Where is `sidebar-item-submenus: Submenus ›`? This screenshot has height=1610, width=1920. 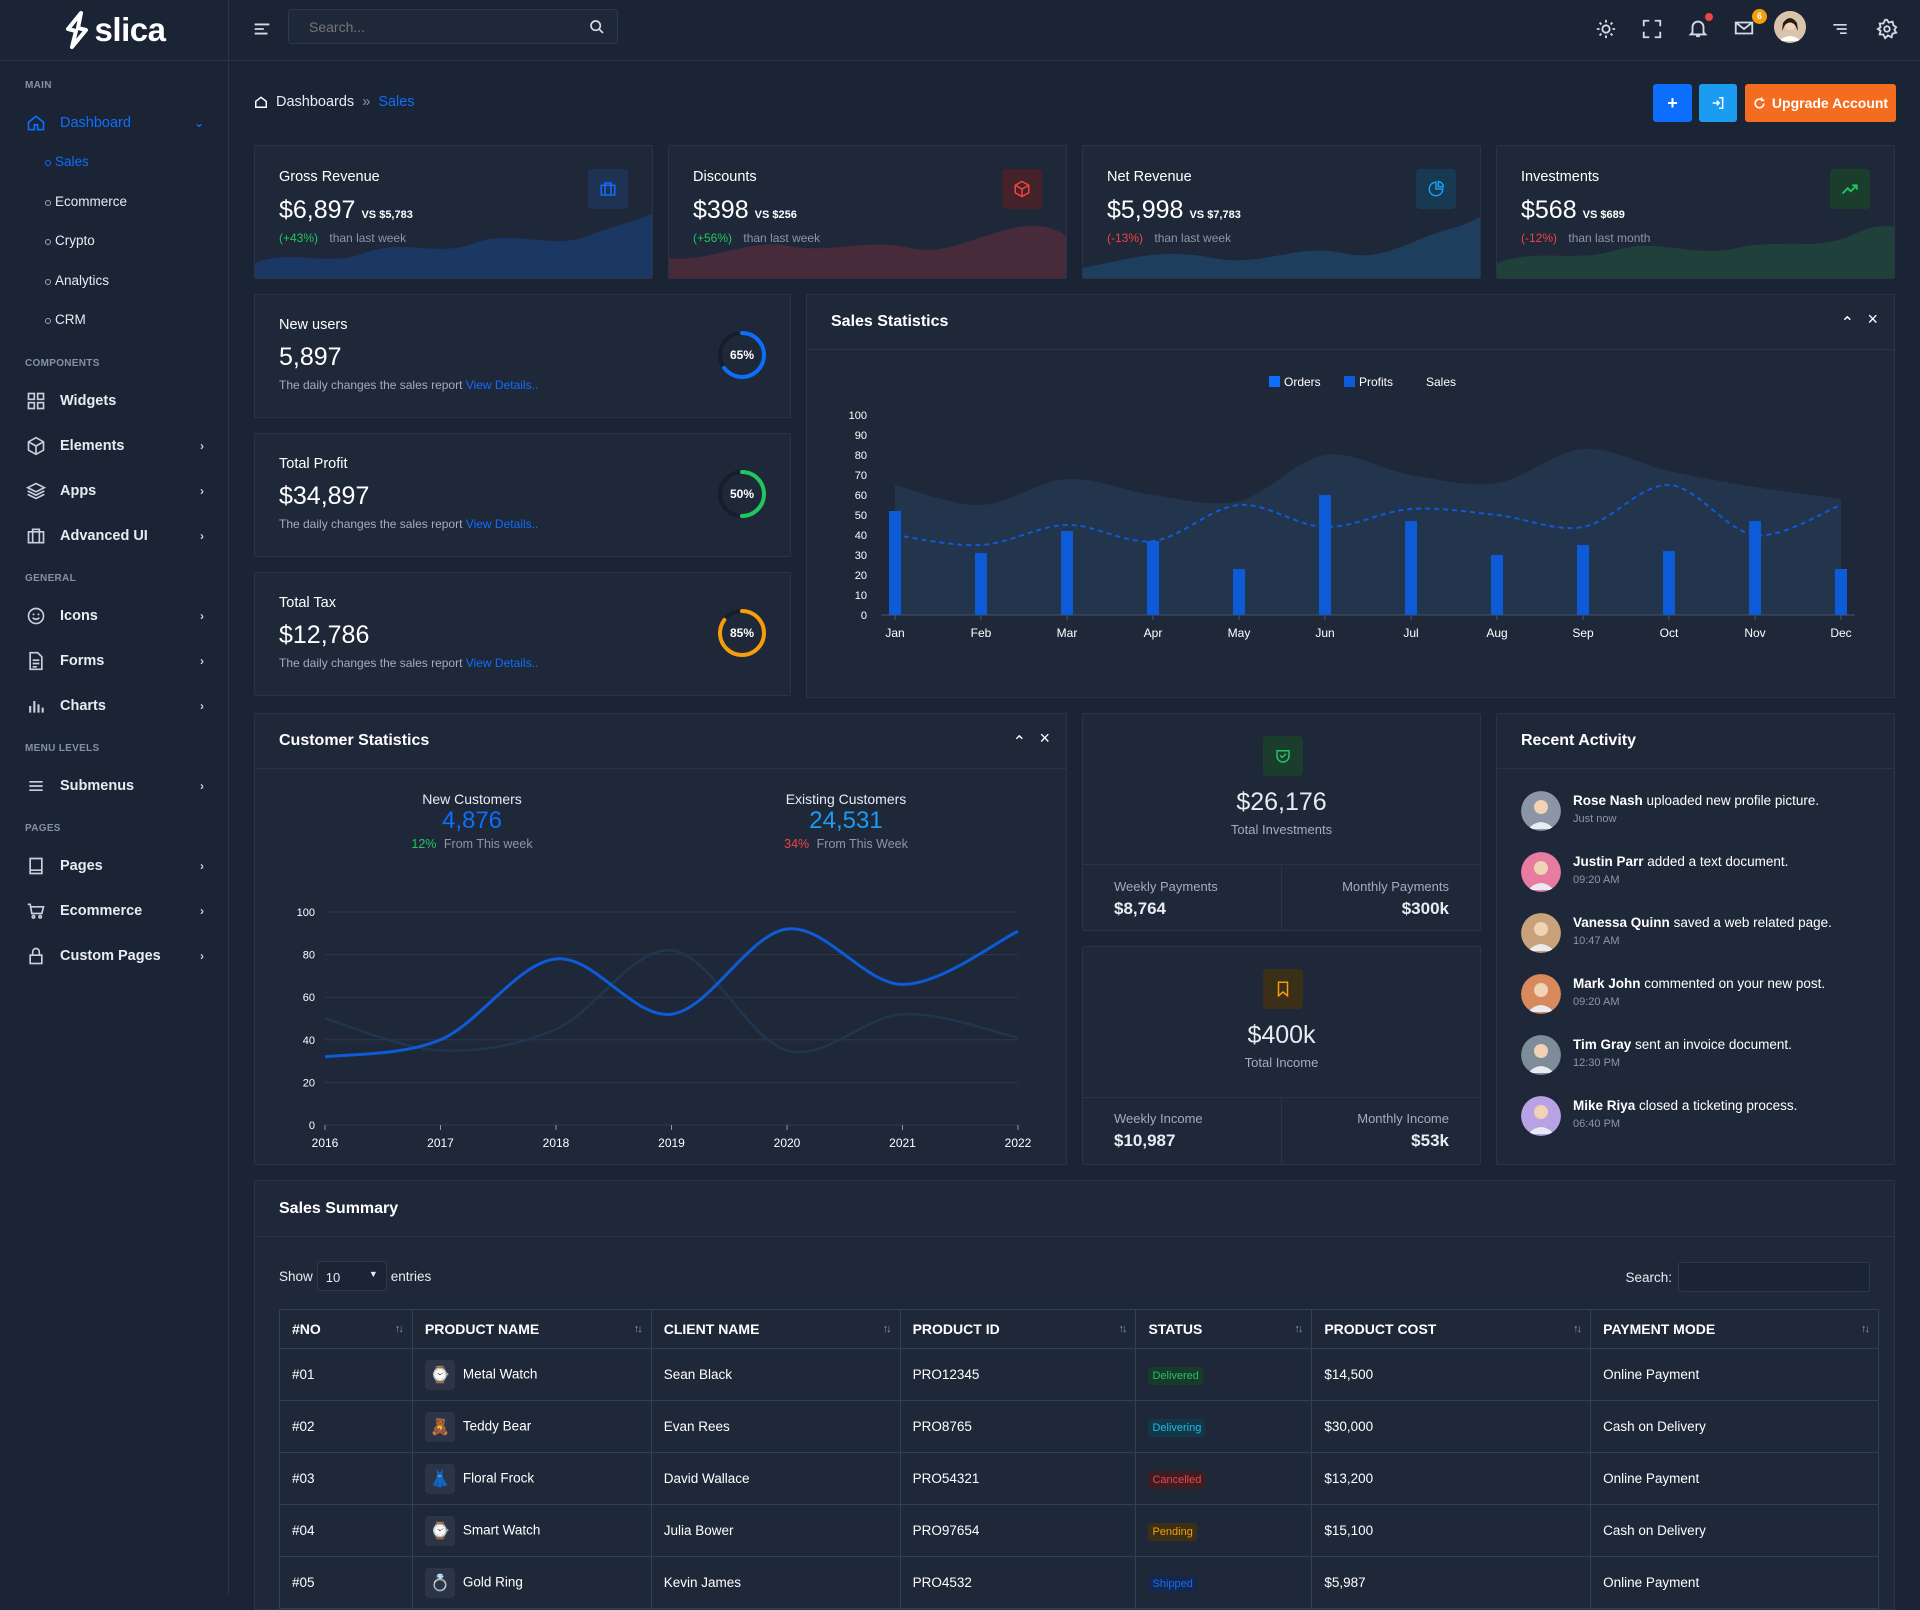 sidebar-item-submenus: Submenus › is located at coordinates (114, 786).